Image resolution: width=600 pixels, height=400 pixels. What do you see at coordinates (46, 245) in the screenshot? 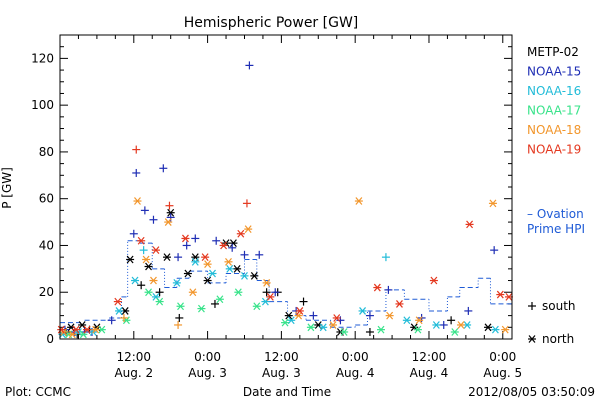
I see `y-tick-label: 40` at bounding box center [46, 245].